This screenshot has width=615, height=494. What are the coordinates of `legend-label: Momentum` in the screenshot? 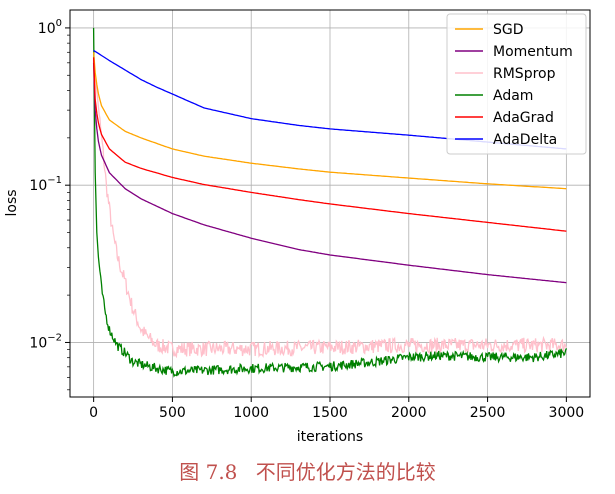 It's located at (533, 52).